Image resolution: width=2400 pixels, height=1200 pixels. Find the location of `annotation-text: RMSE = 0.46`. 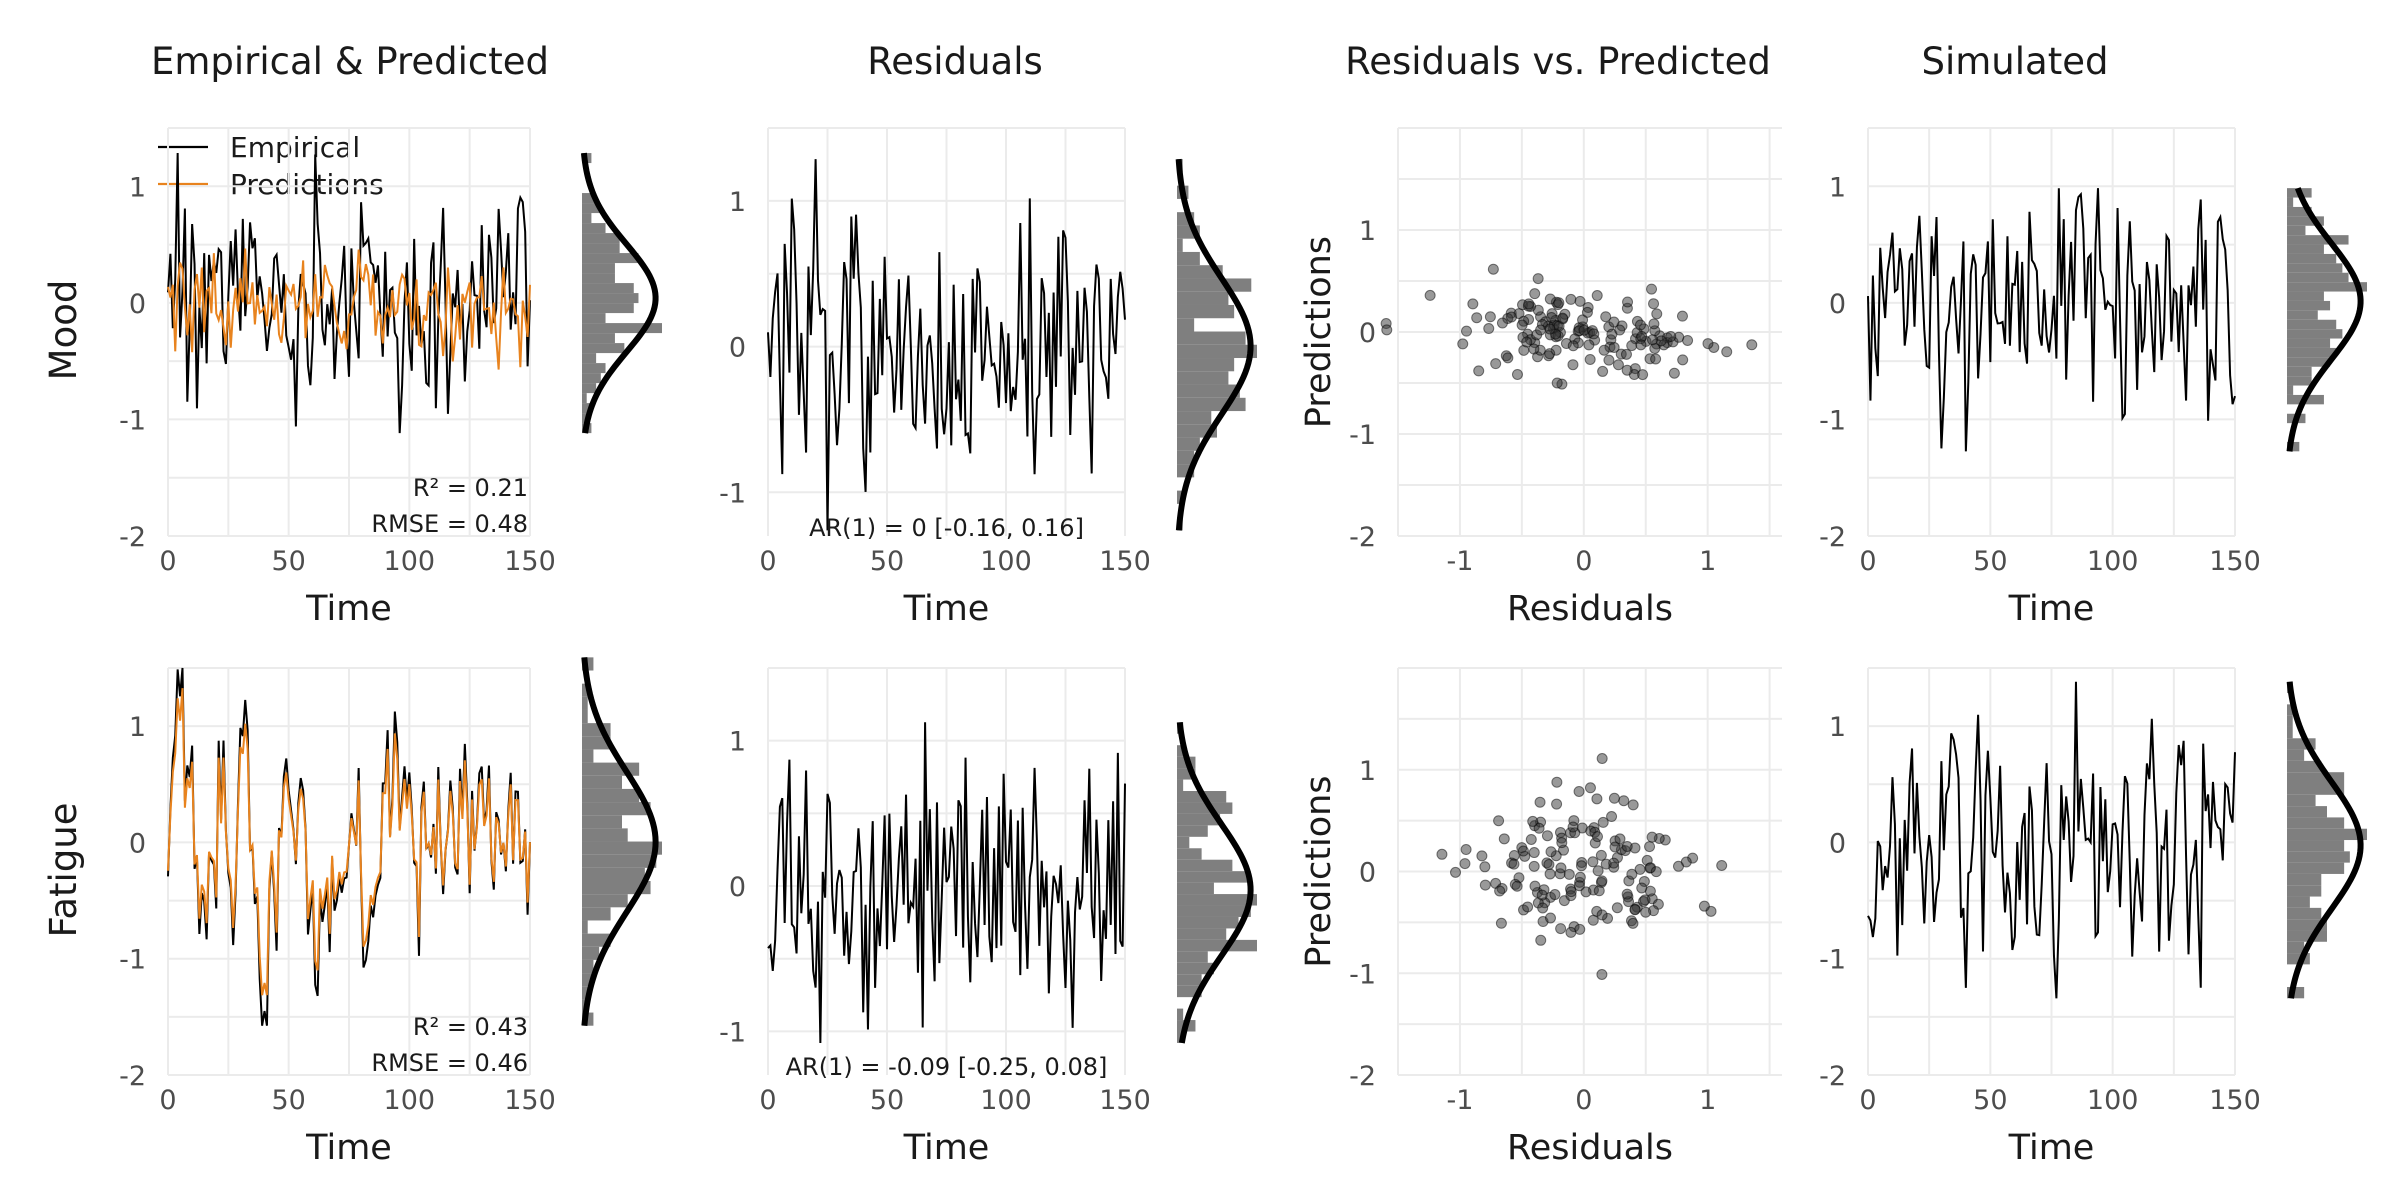

annotation-text: RMSE = 0.46 is located at coordinates (449, 1063).